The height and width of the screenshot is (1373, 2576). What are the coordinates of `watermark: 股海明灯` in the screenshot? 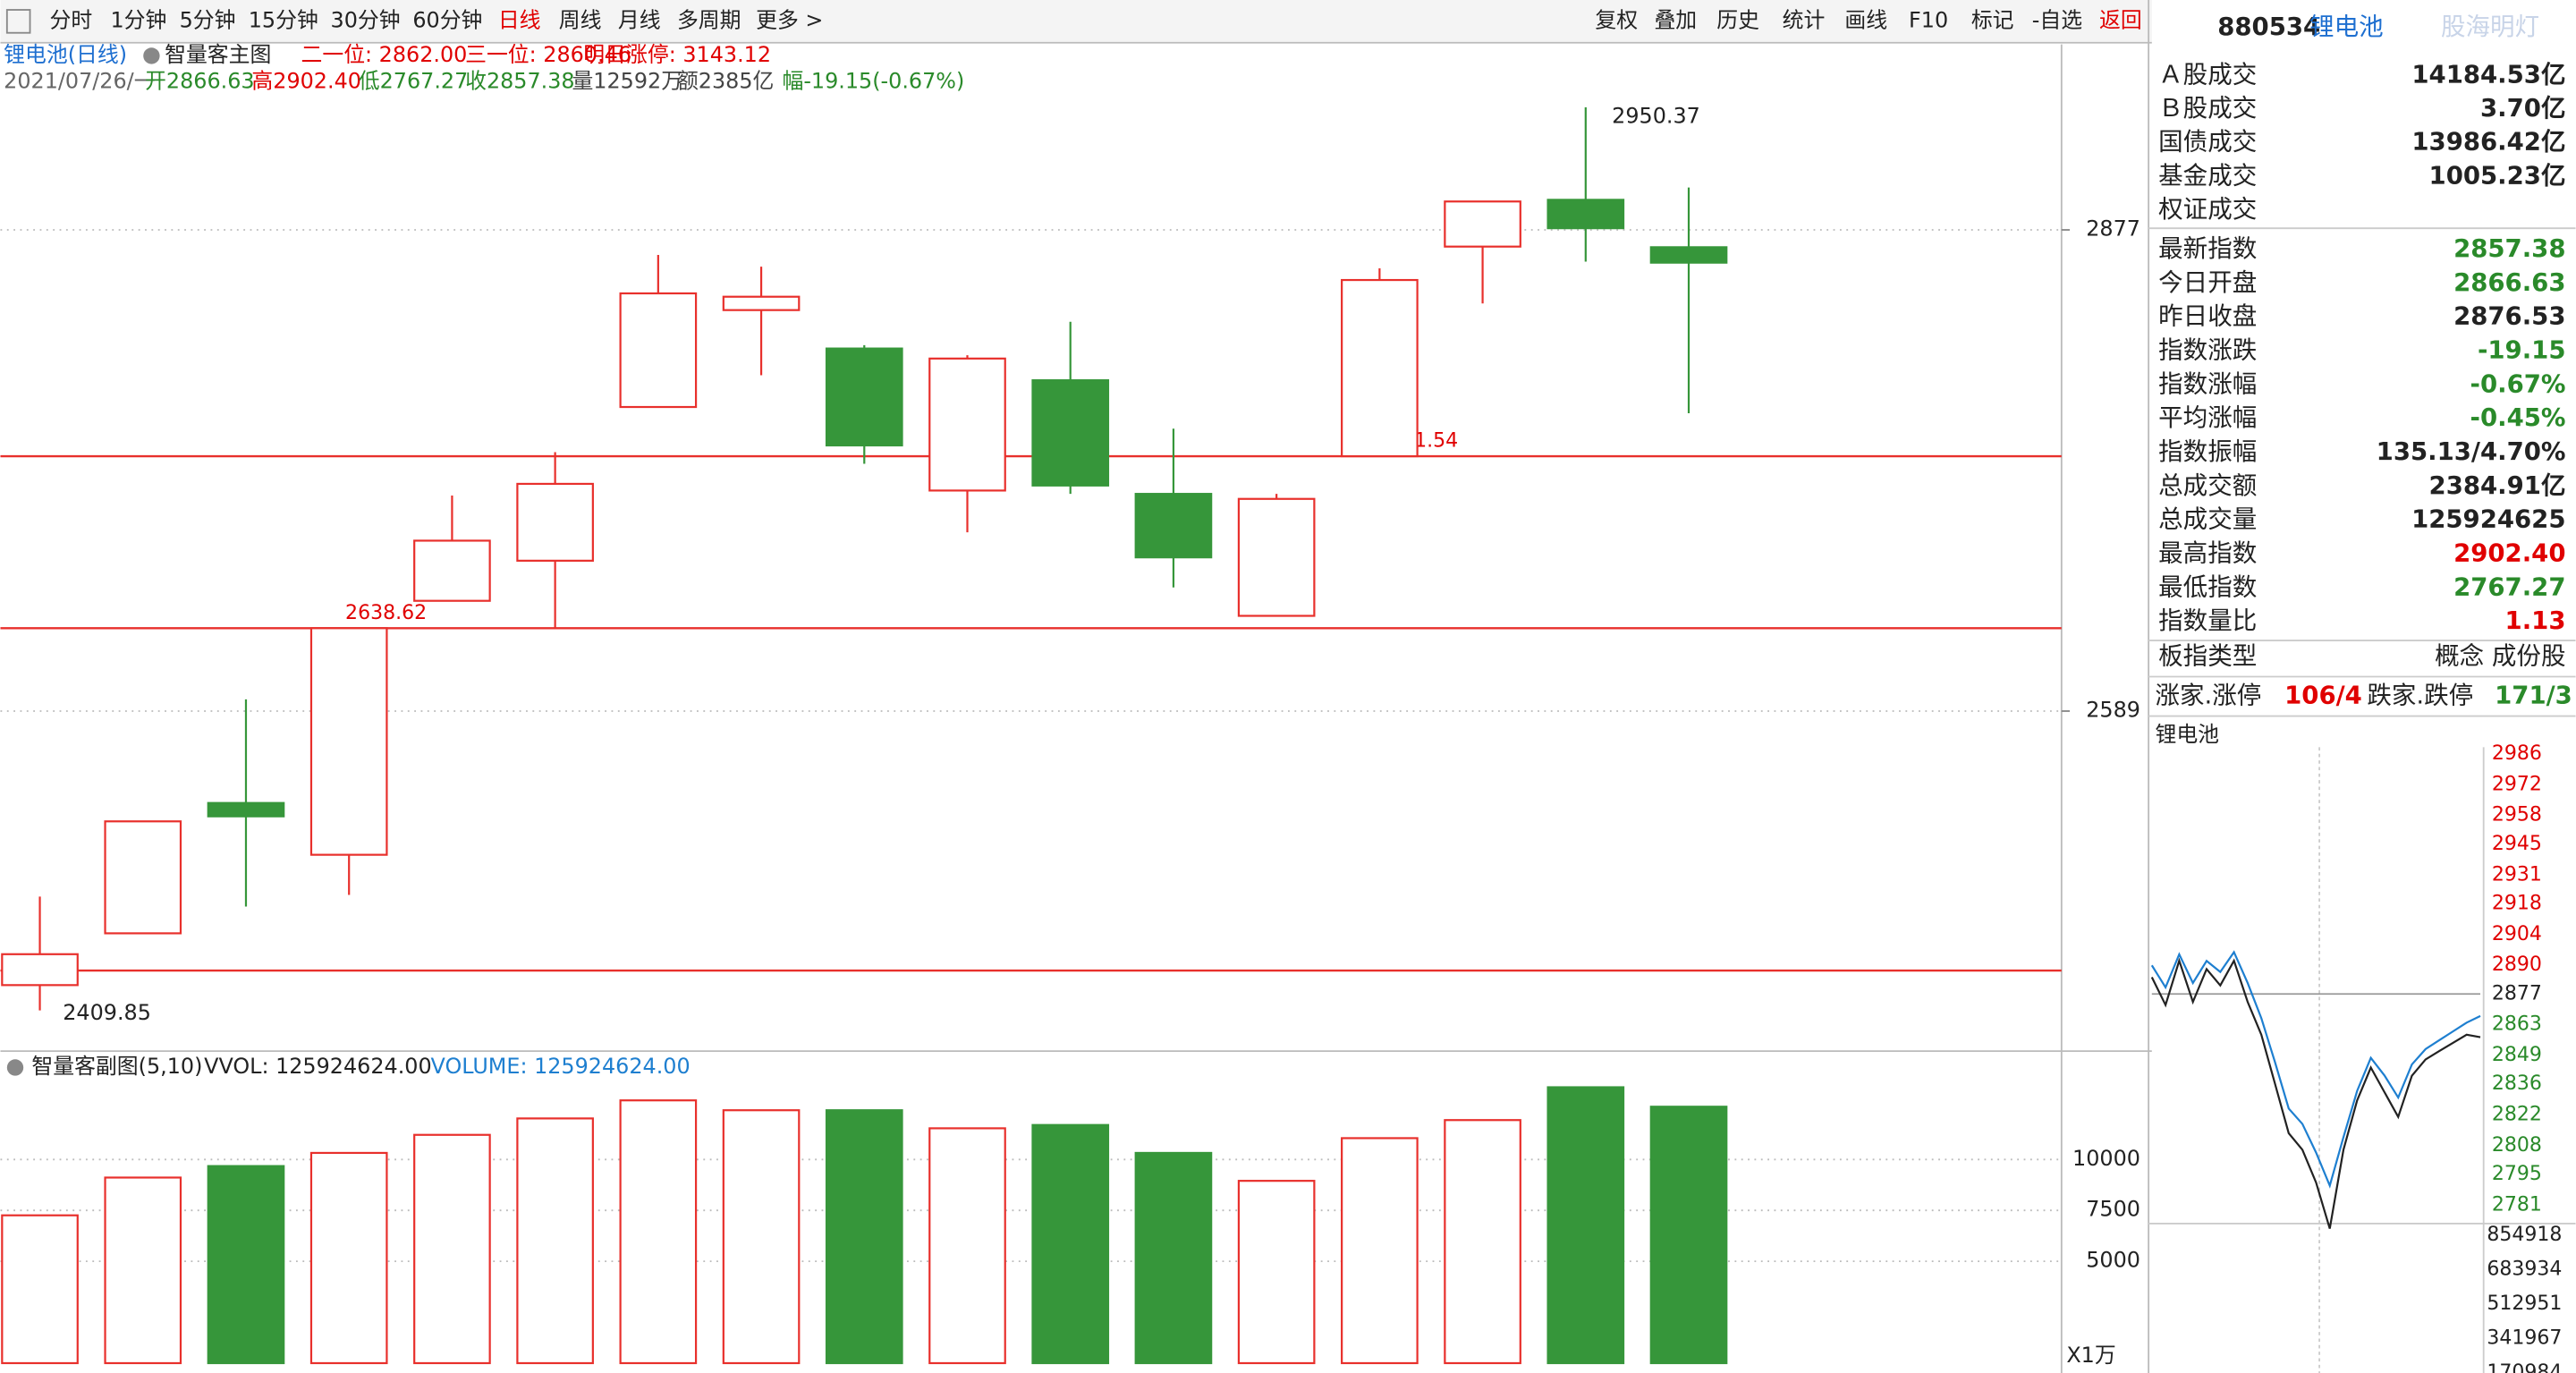 It's located at (2490, 27).